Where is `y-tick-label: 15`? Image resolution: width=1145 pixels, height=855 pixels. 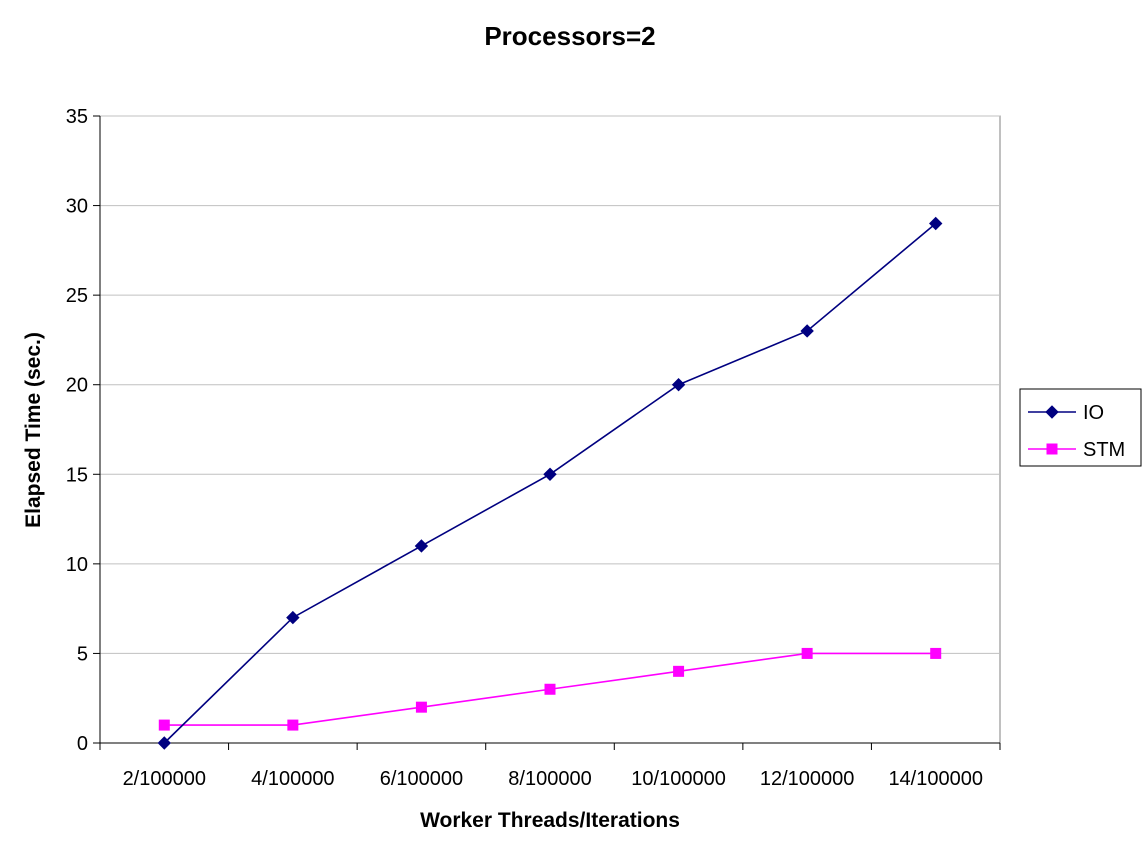
y-tick-label: 15 is located at coordinates (77, 475).